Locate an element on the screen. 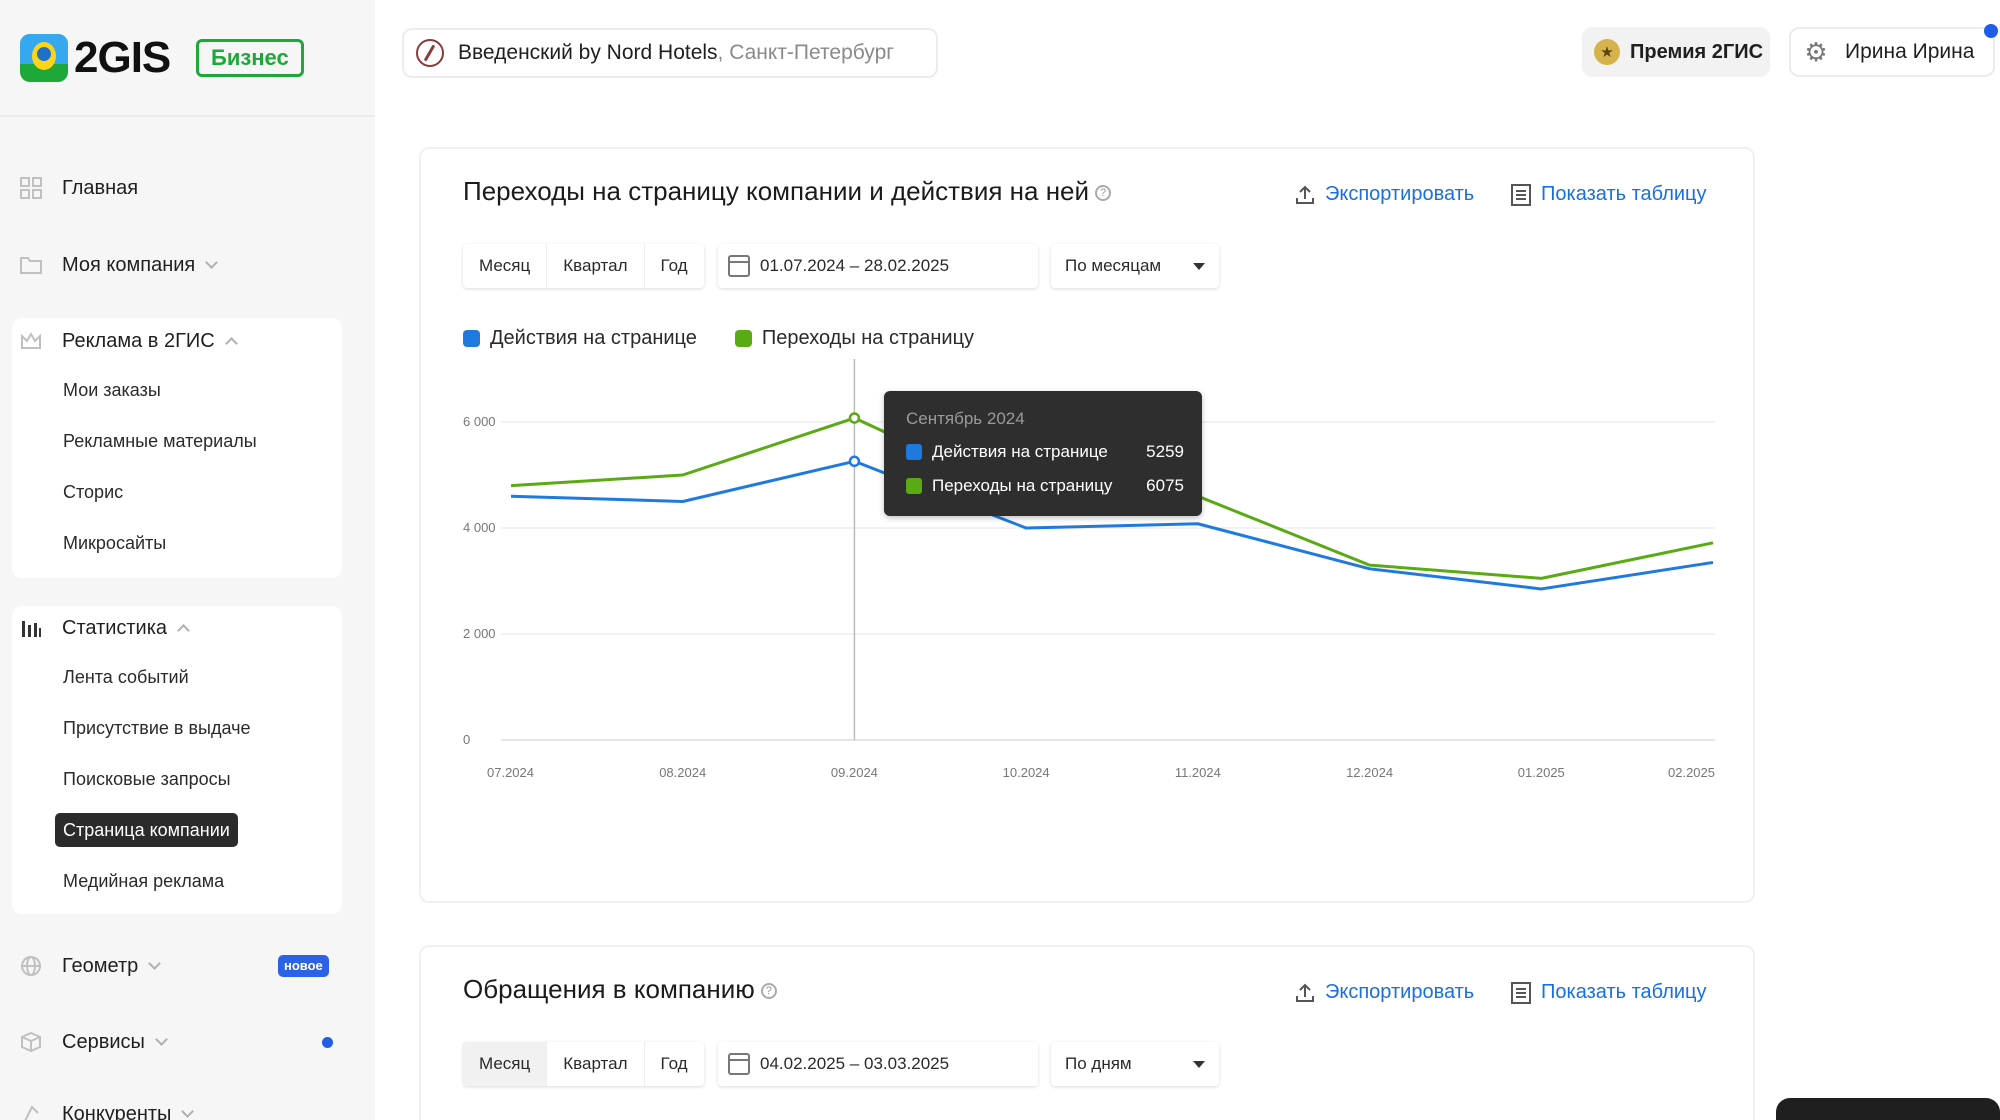  sidebar-item-events: Лента событий is located at coordinates (126, 677).